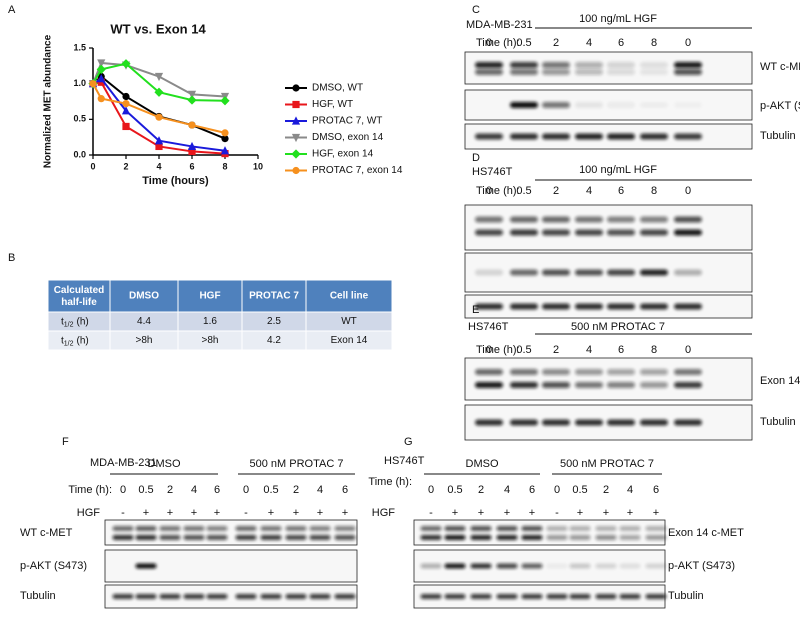 The height and width of the screenshot is (617, 800). Describe the element at coordinates (258, 166) in the screenshot. I see `x-tick-label: 10` at that location.